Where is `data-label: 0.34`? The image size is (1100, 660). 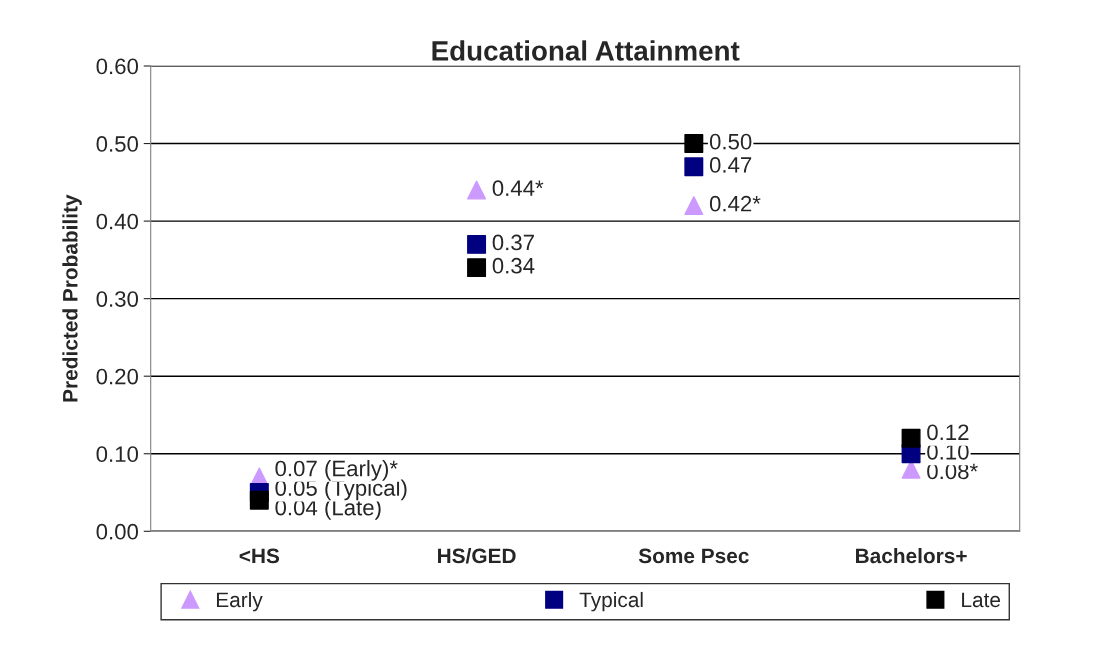
data-label: 0.34 is located at coordinates (513, 265).